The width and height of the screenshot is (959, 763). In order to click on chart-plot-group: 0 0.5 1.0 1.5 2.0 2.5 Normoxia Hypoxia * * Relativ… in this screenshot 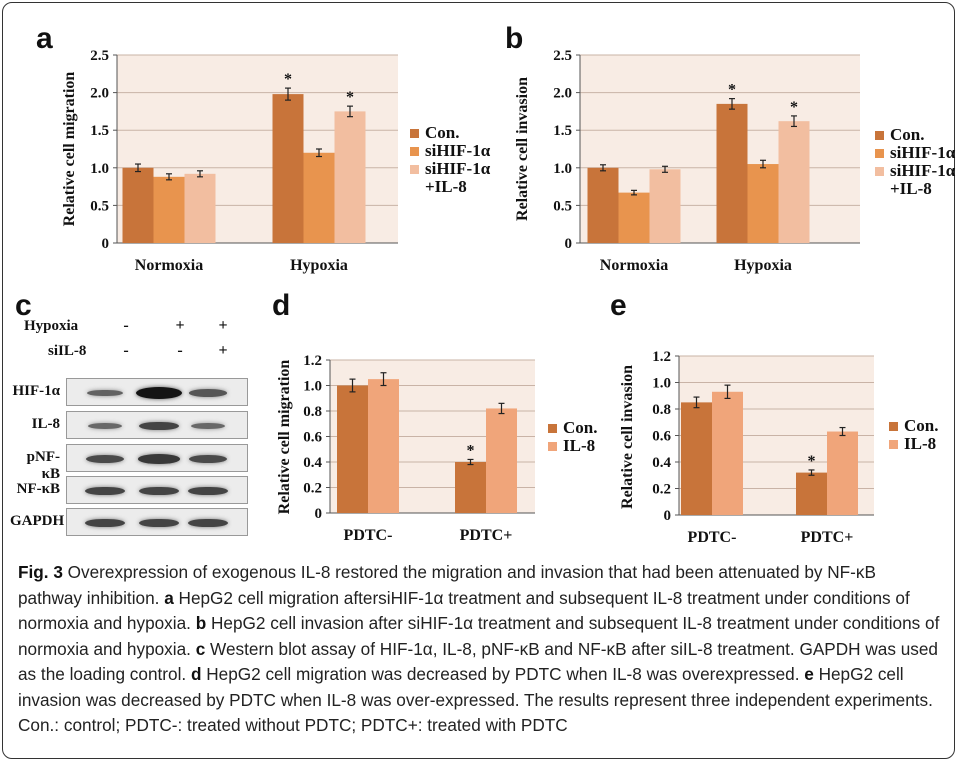, I will do `click(735, 161)`.